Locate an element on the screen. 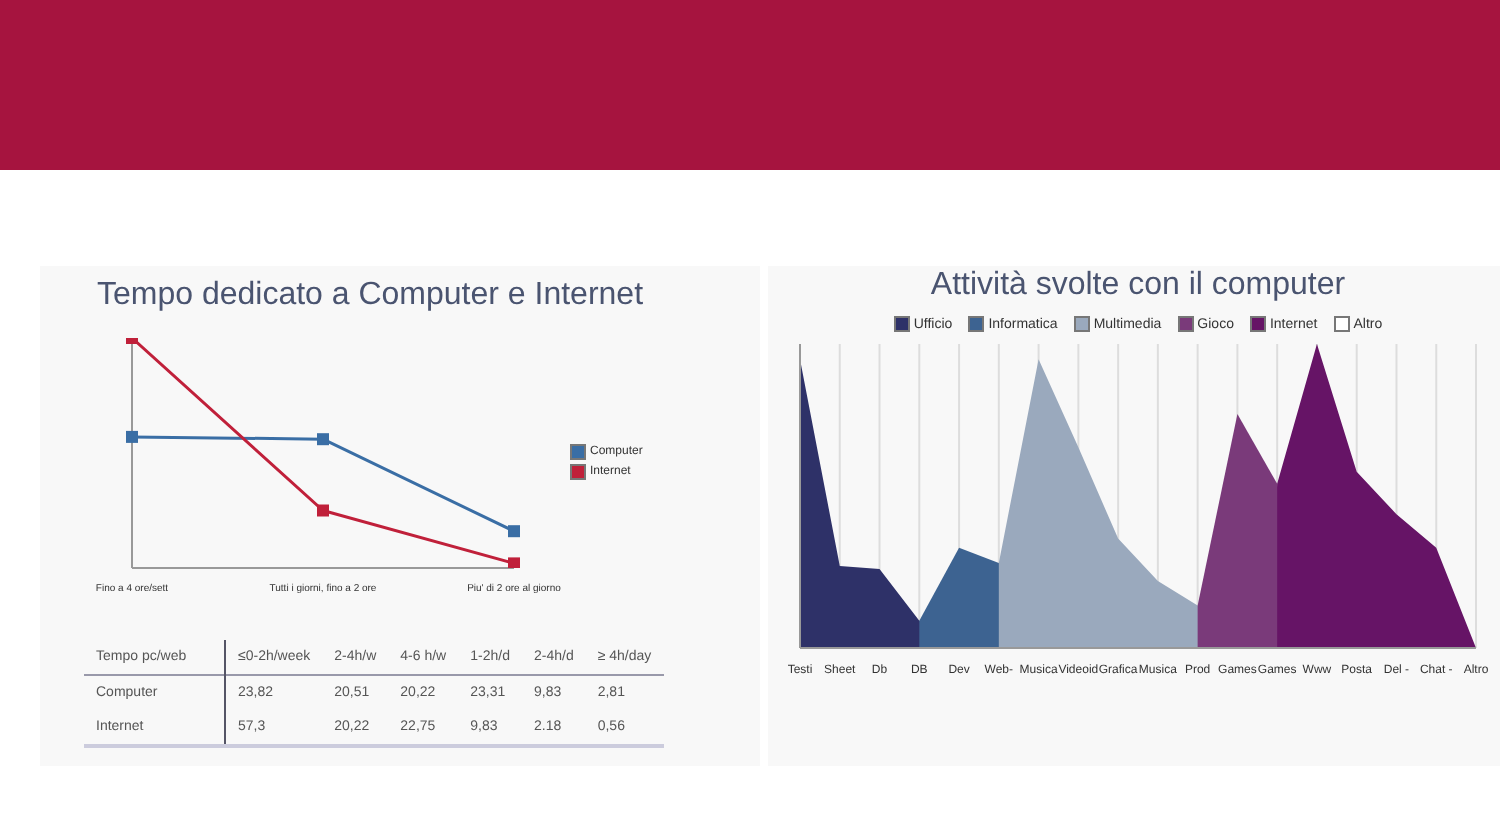 The width and height of the screenshot is (1500, 820). chart-title: Attività svolte con il computer is located at coordinates (1138, 286).